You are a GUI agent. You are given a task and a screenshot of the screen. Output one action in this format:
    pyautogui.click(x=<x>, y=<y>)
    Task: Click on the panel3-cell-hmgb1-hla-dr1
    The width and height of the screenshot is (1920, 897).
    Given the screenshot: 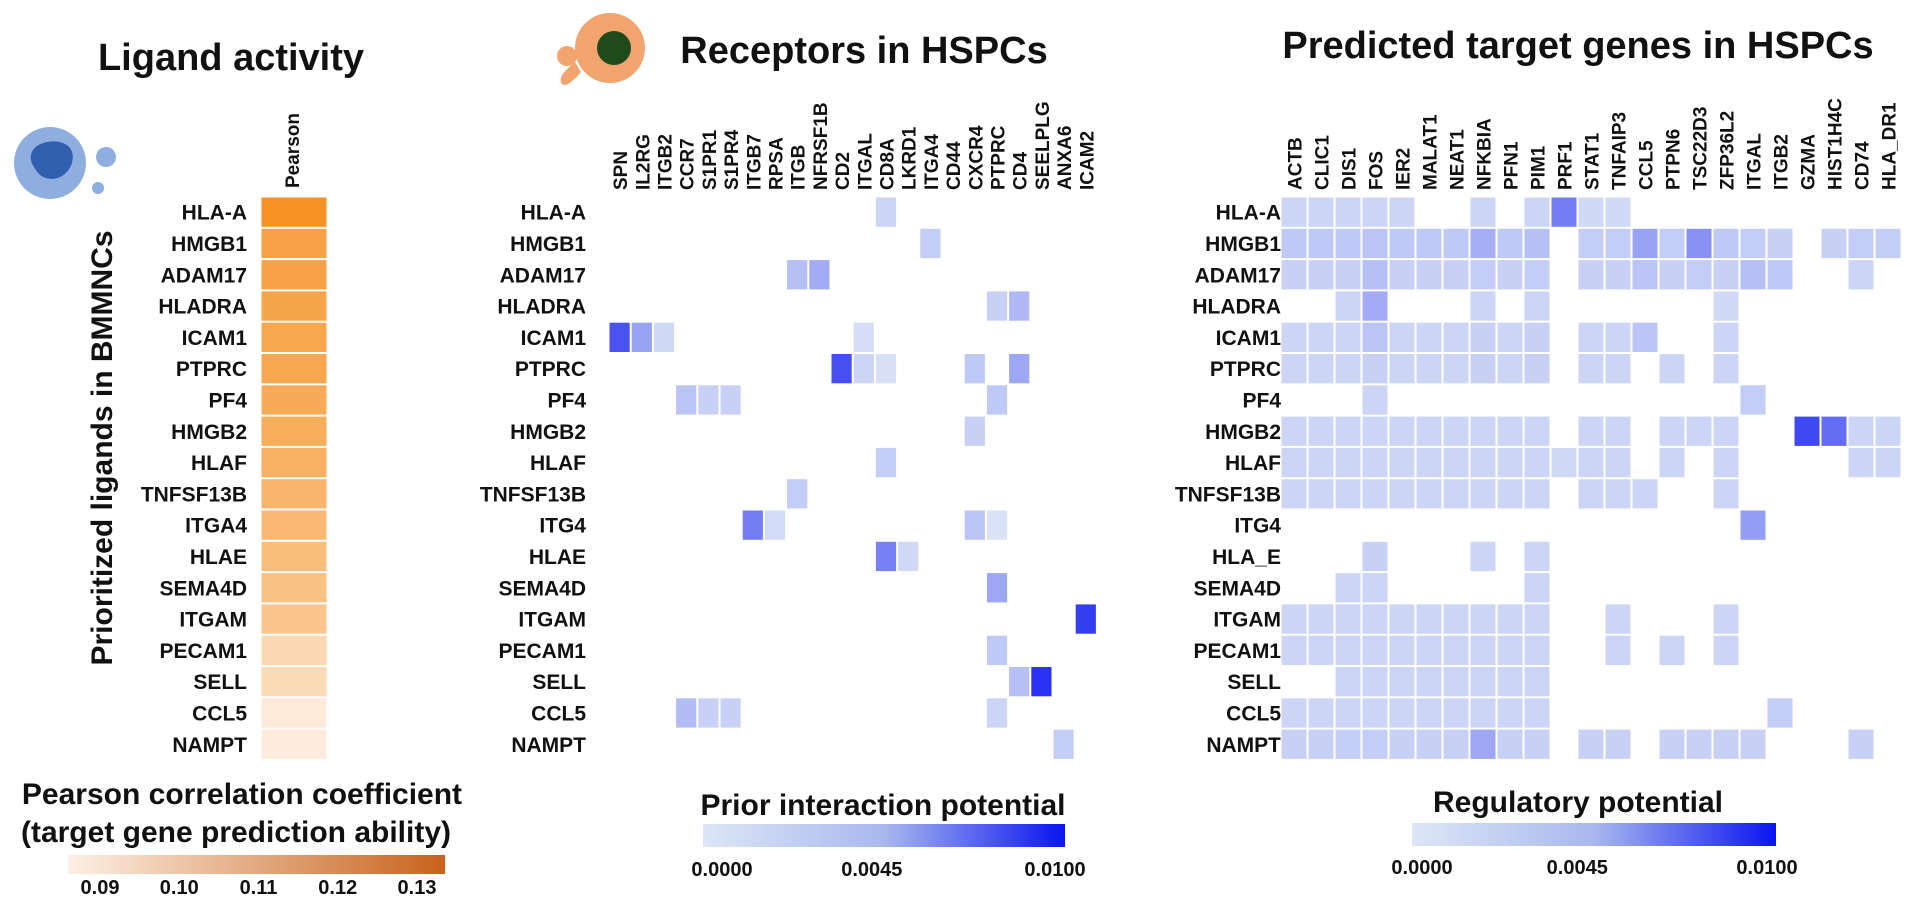 What is the action you would take?
    pyautogui.click(x=1888, y=243)
    